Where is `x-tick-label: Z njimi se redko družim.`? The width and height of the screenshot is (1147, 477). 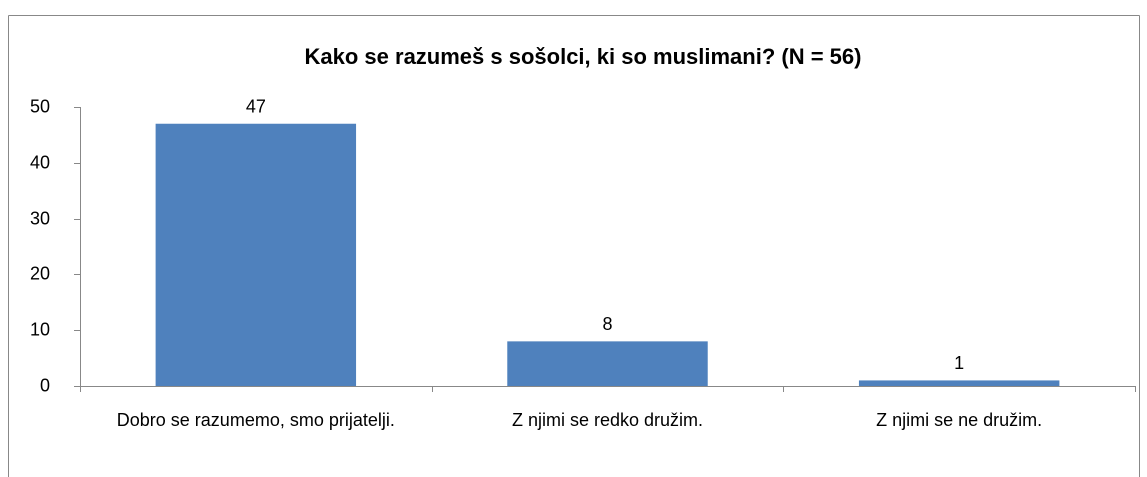
x-tick-label: Z njimi se redko družim. is located at coordinates (607, 420).